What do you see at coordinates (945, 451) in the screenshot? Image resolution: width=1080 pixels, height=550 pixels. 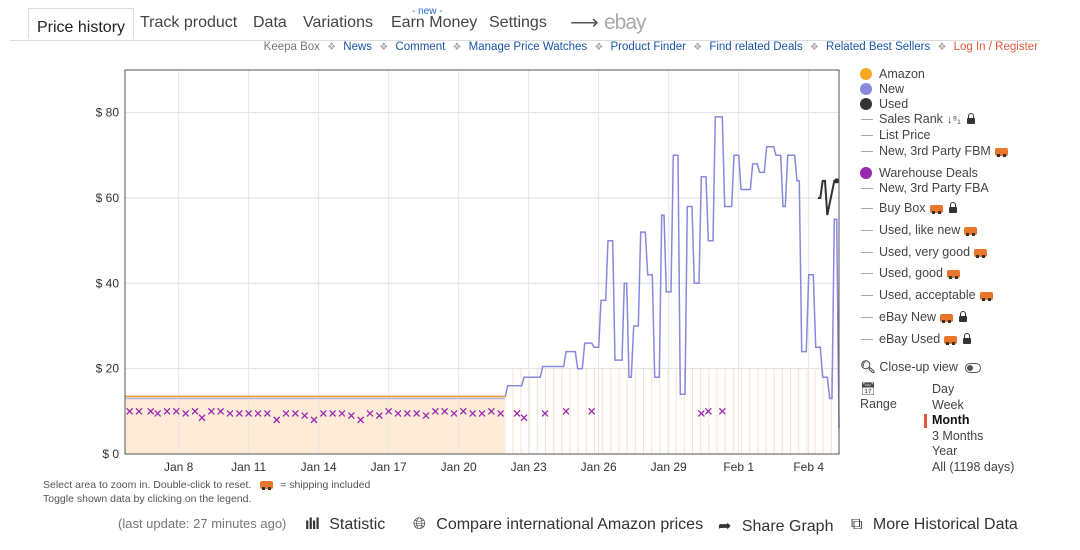 I see `range-option: Year` at bounding box center [945, 451].